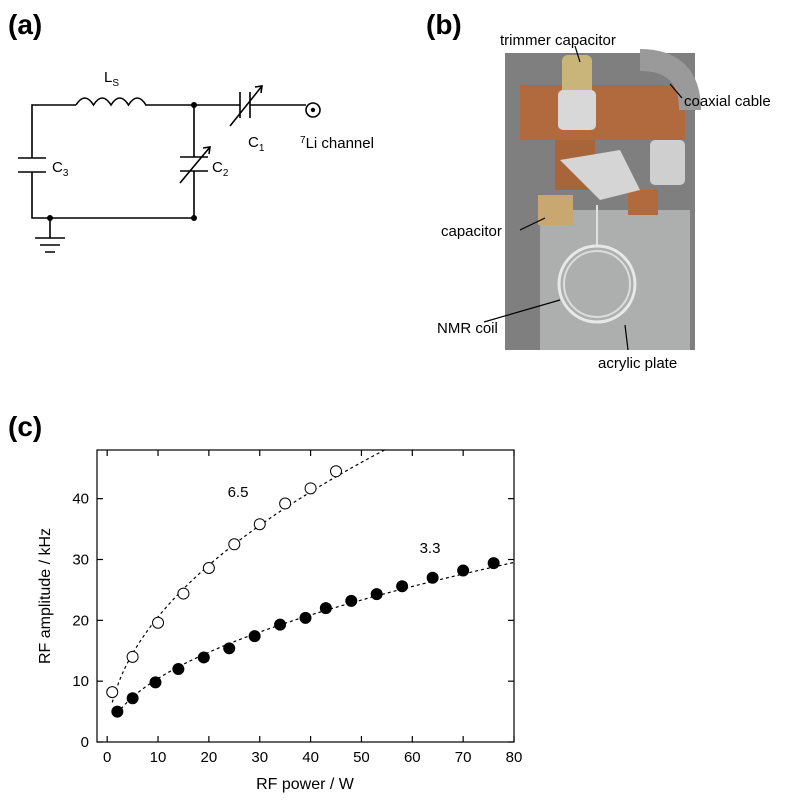 Image resolution: width=795 pixels, height=802 pixels. I want to click on circuit: LS C1 C2 C3 7Li channel, so click(196, 161).